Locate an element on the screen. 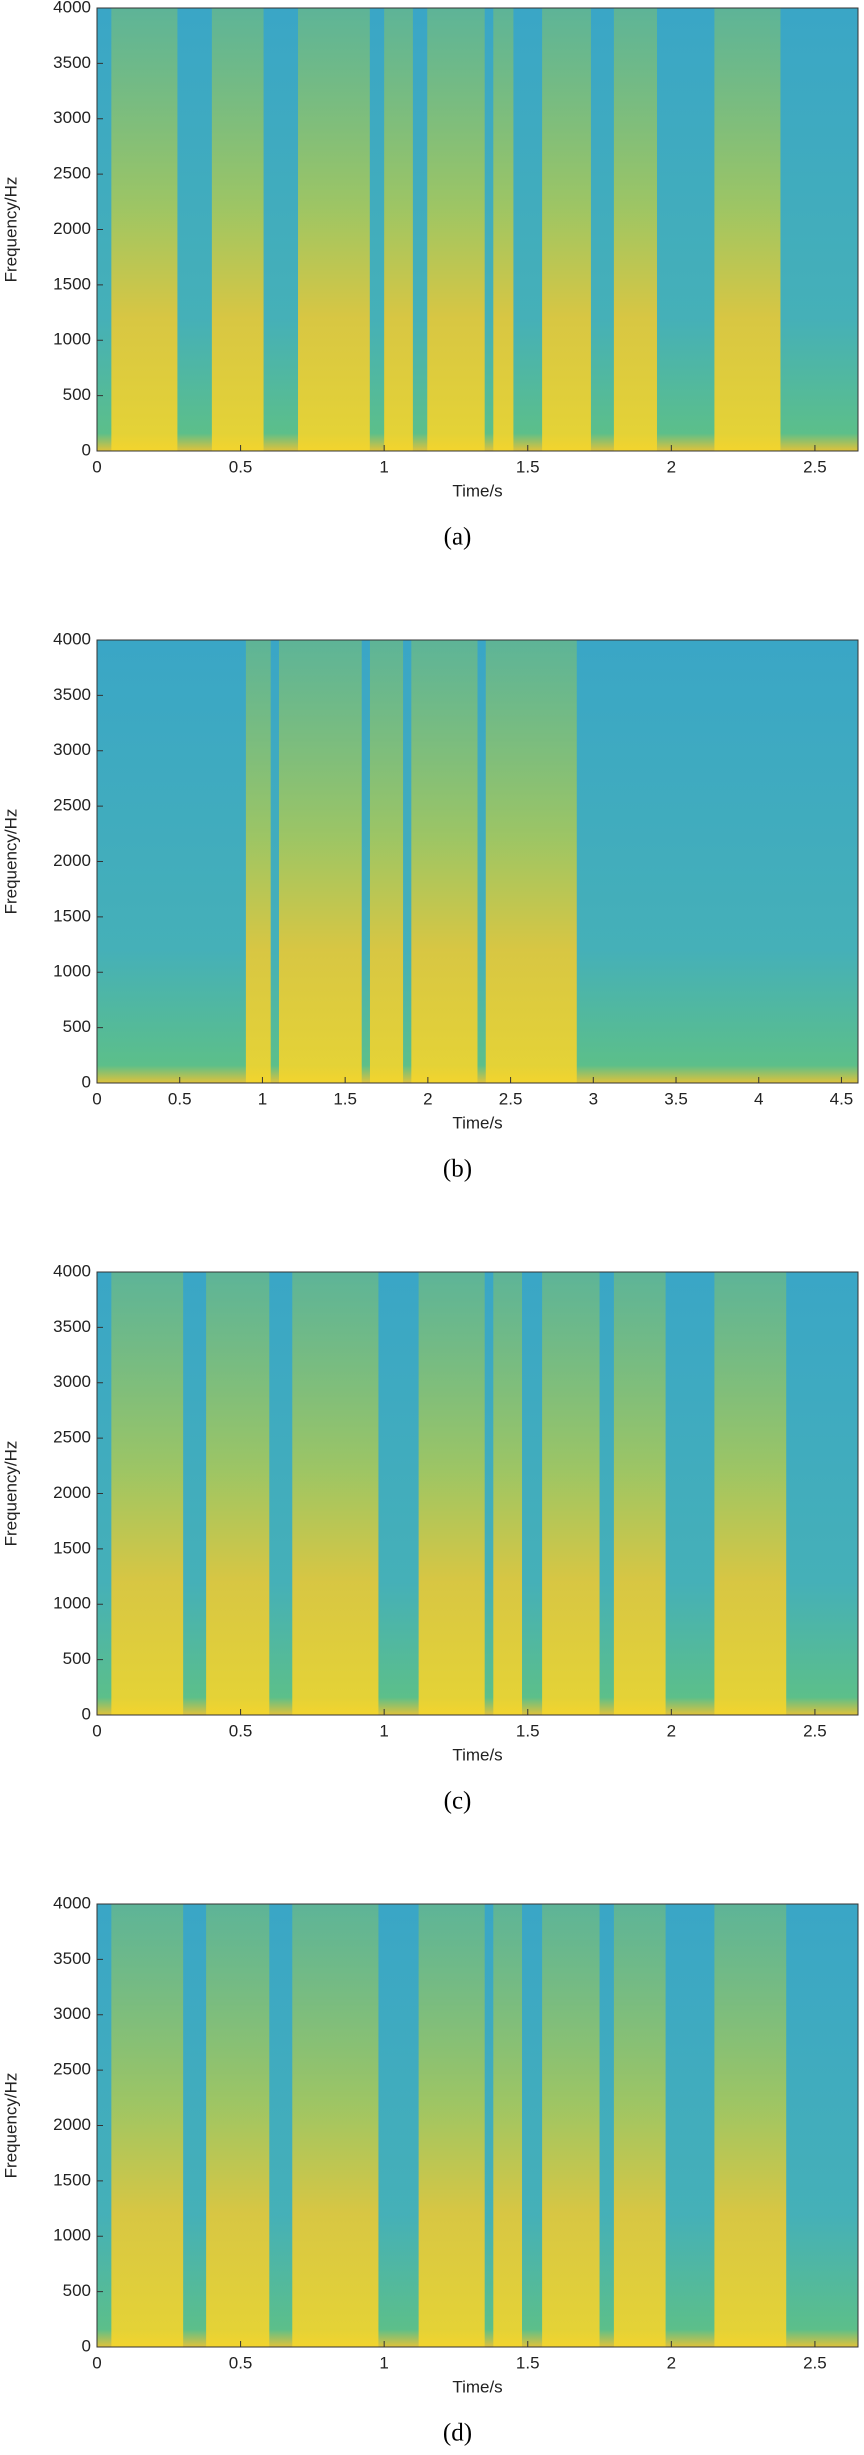 Image resolution: width=864 pixels, height=2455 pixels. caption: (d) is located at coordinates (457, 2433).